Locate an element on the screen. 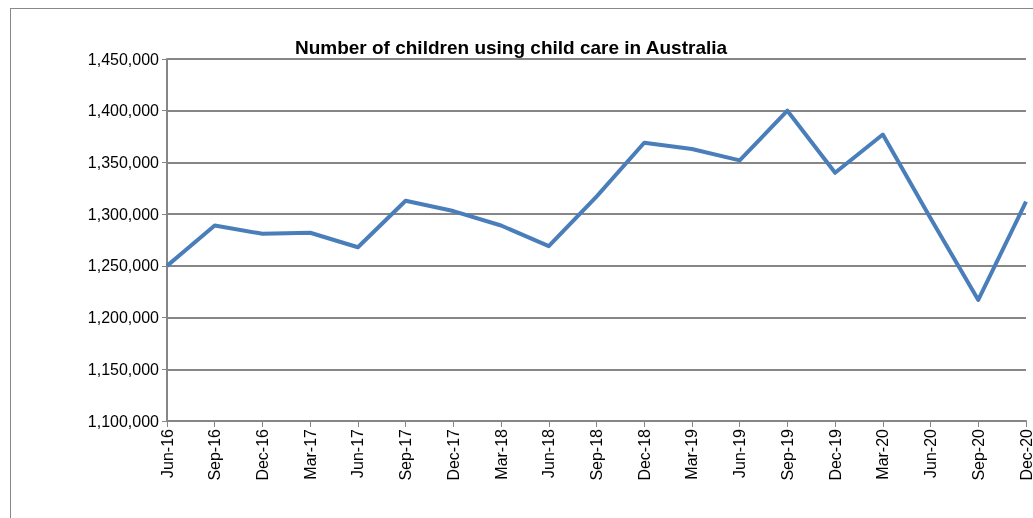 This screenshot has height=518, width=1033. x-tick-label: Mar-20 is located at coordinates (883, 454).